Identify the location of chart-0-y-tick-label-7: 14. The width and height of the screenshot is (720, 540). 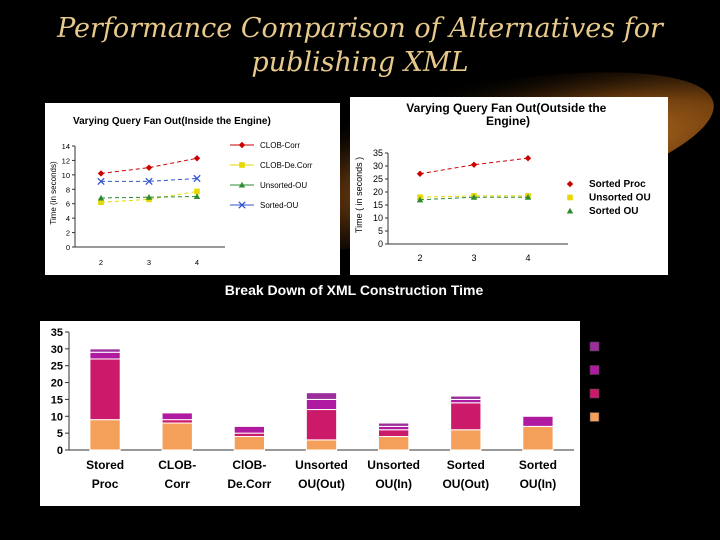
(66, 146).